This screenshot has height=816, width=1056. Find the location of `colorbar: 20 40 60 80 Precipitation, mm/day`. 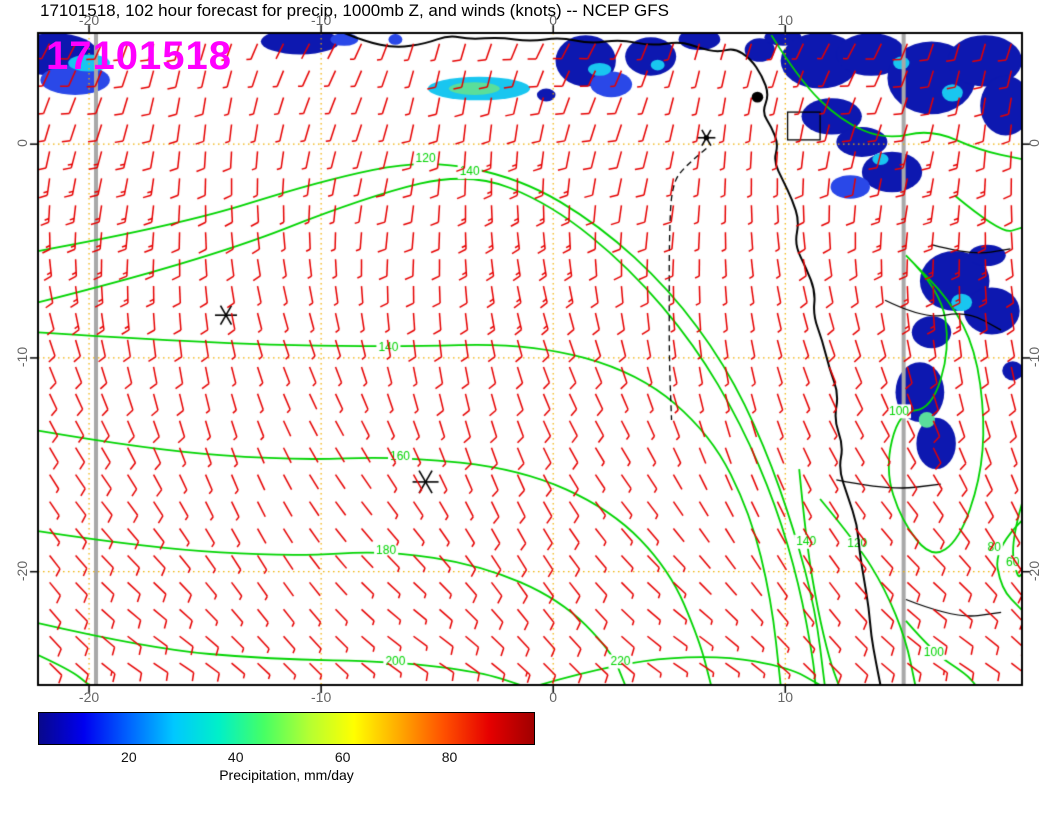

colorbar: 20 40 60 80 Precipitation, mm/day is located at coordinates (286, 752).